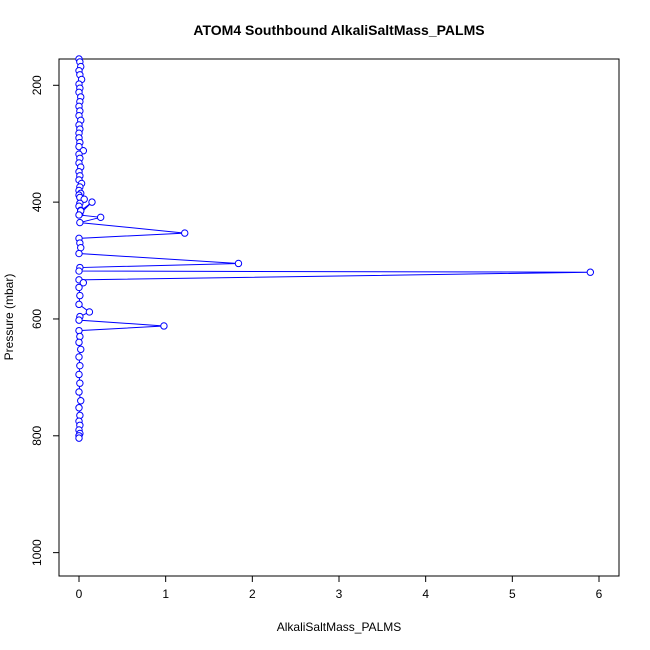  Describe the element at coordinates (37, 435) in the screenshot. I see `y-tick-label: 800` at that location.